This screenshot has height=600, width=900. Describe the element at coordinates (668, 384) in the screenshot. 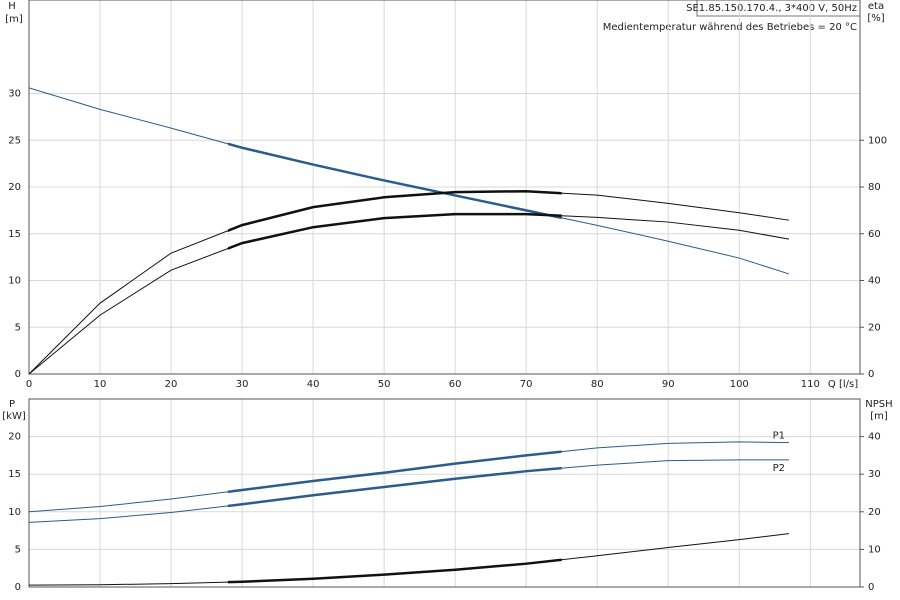

I see `x-tick-label: 90` at that location.